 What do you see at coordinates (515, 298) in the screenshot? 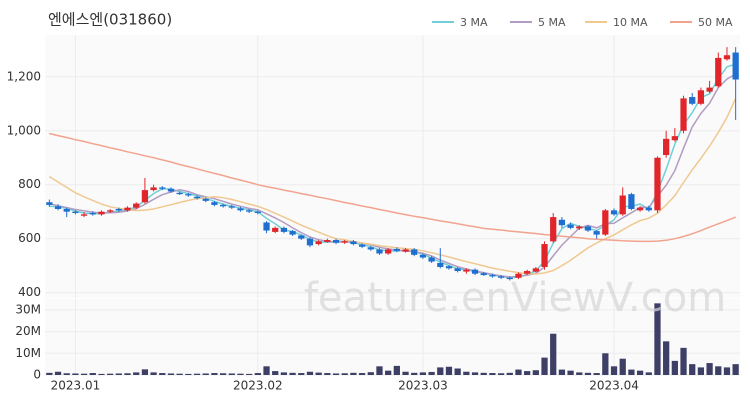
I see `watermark: feature.enViewV.com` at bounding box center [515, 298].